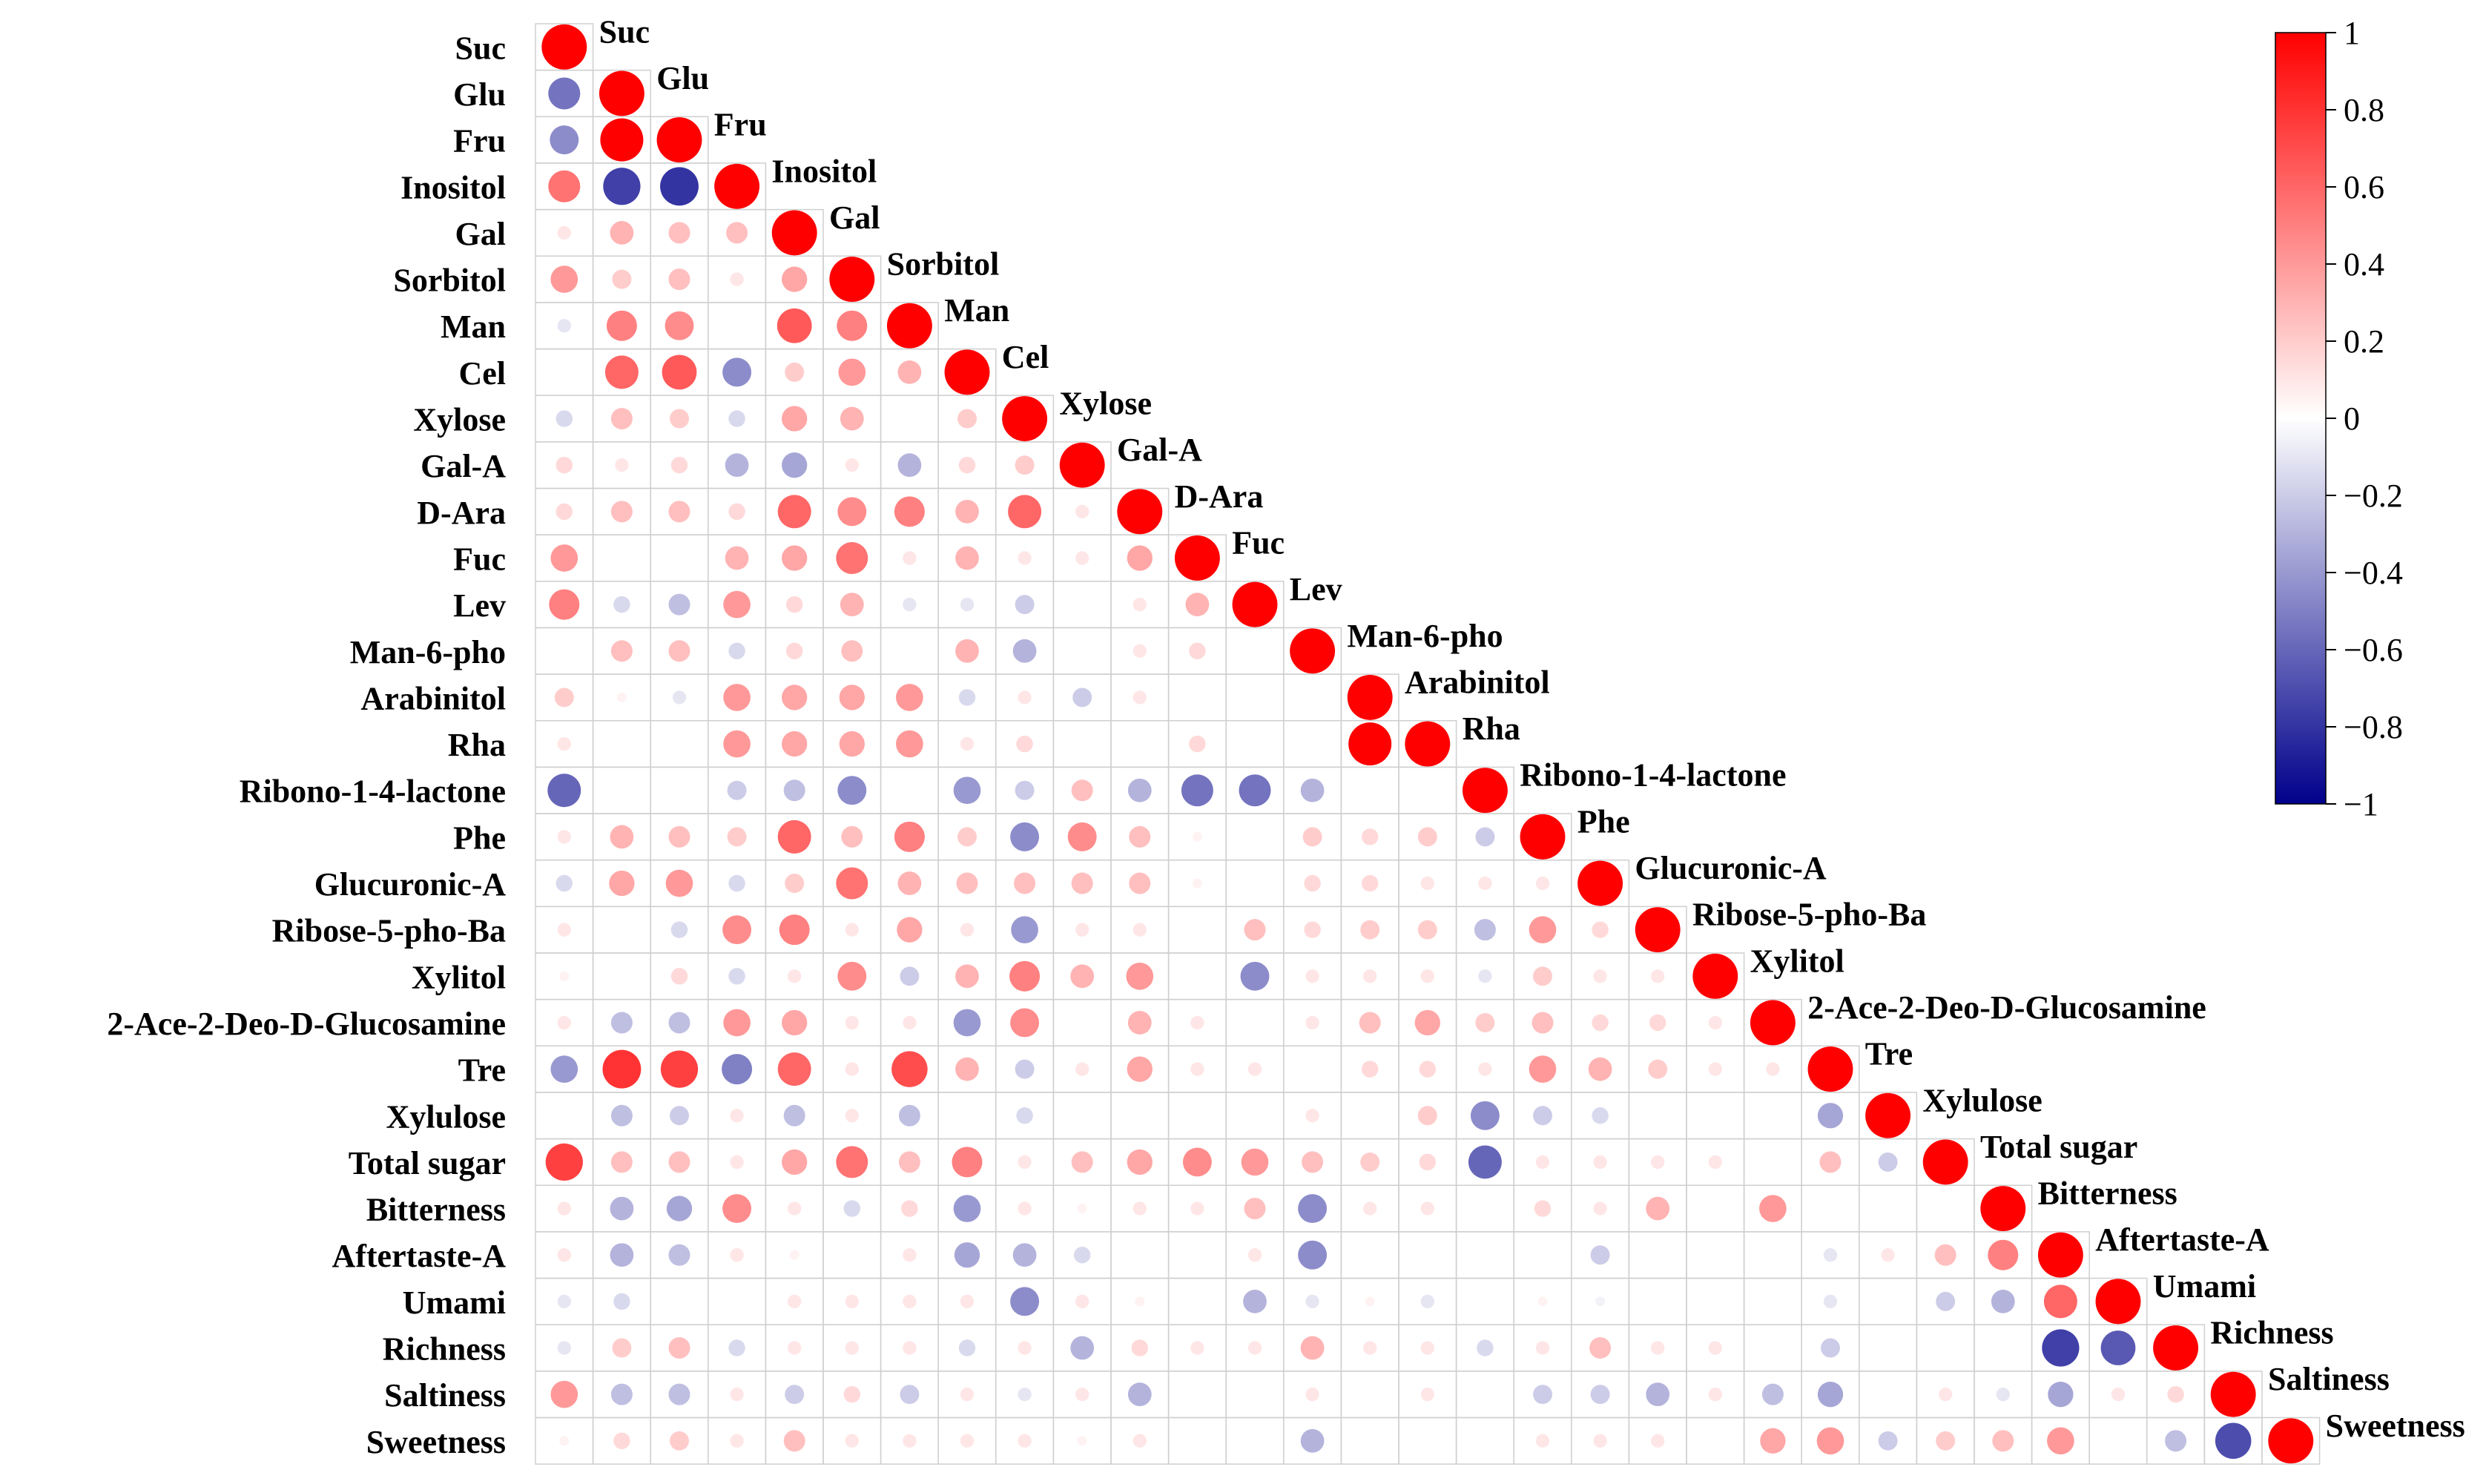 This screenshot has width=2486, height=1484. Describe the element at coordinates (2395, 1426) in the screenshot. I see `diagonal-label: Sweetness` at that location.